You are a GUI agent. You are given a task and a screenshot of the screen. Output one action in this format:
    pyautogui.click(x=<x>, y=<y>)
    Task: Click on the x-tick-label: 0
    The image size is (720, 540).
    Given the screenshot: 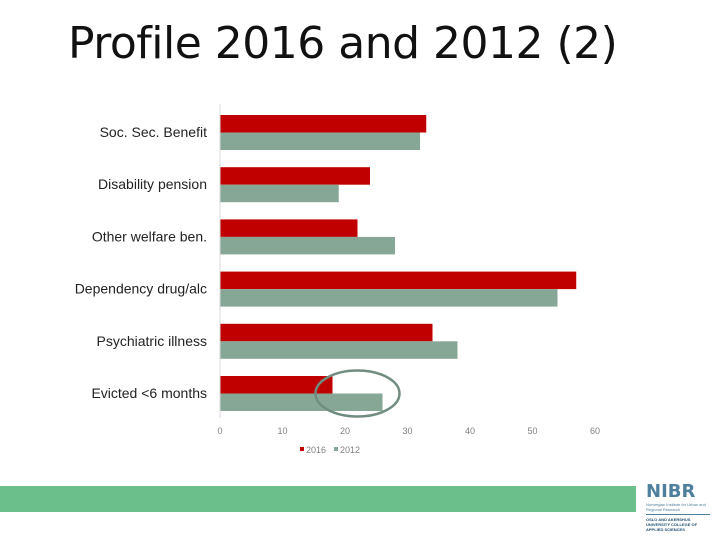 What is the action you would take?
    pyautogui.click(x=219, y=431)
    